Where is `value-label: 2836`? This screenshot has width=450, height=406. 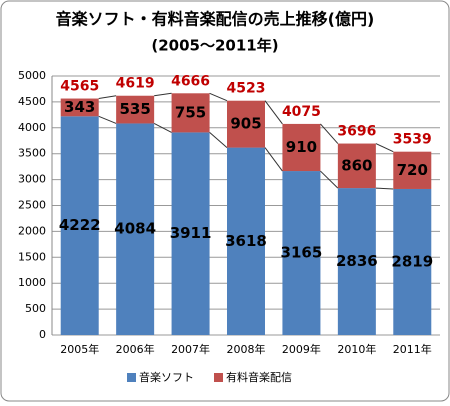 value-label: 2836 is located at coordinates (357, 261).